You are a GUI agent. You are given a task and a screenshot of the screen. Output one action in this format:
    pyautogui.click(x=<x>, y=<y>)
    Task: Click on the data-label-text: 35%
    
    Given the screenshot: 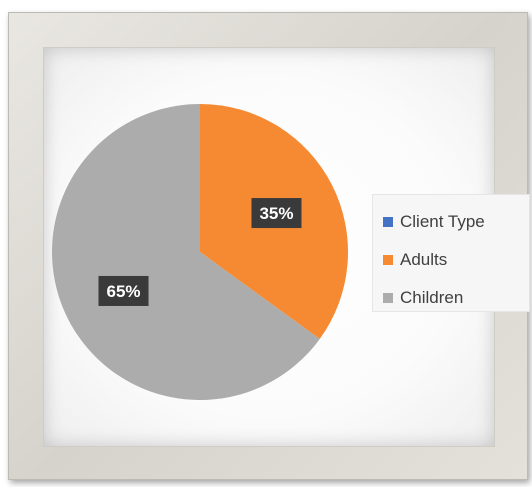 What is the action you would take?
    pyautogui.click(x=276, y=213)
    